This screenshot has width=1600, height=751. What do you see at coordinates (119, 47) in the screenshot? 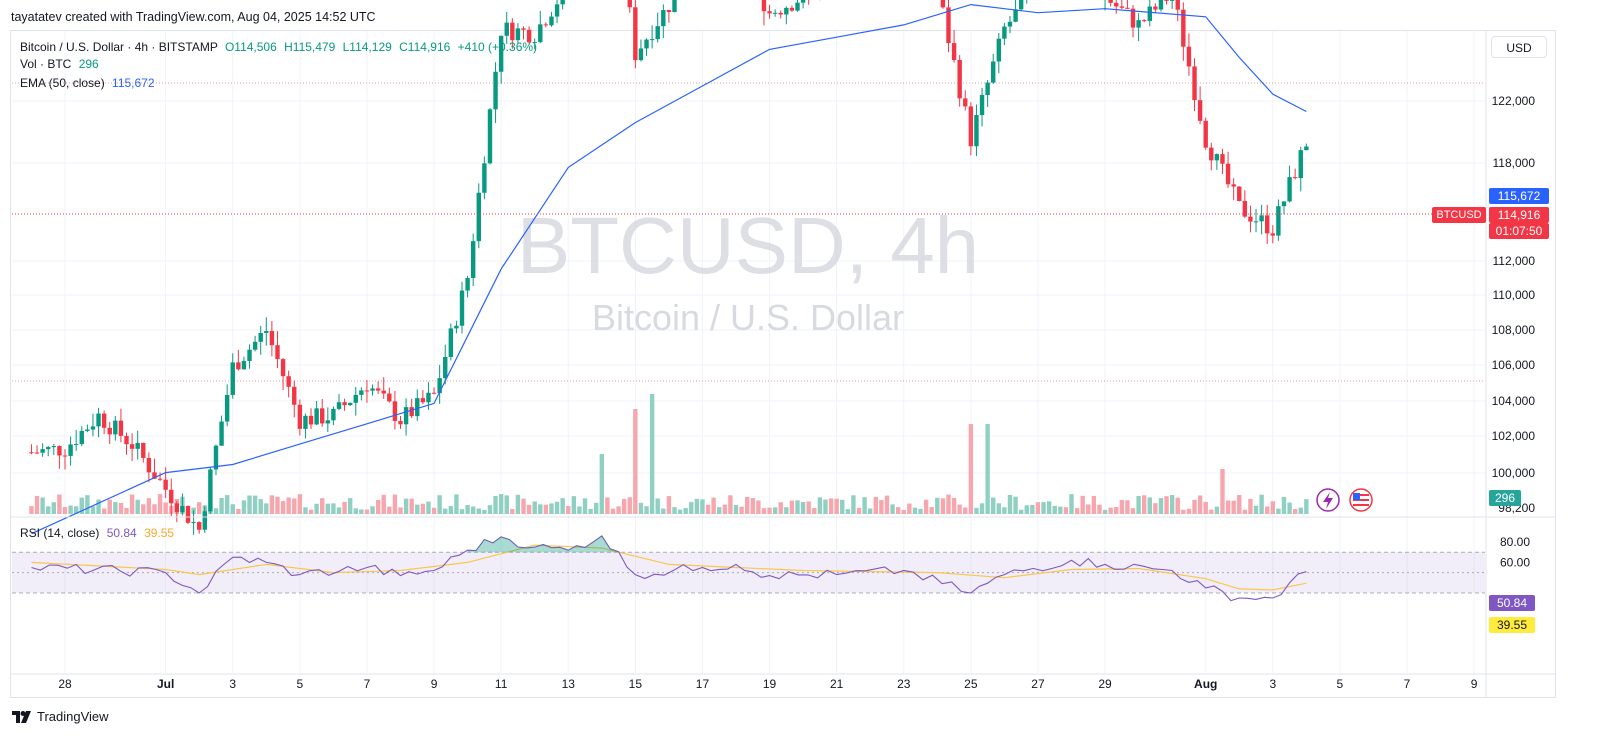
I see `symbol-name: Bitcoin / U.S. Dollar · 4h · BITSTAMP` at bounding box center [119, 47].